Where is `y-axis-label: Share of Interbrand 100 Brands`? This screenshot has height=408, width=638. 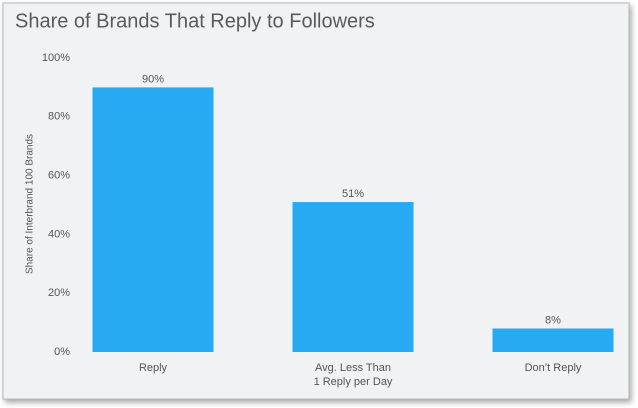 y-axis-label: Share of Interbrand 100 Brands is located at coordinates (30, 204).